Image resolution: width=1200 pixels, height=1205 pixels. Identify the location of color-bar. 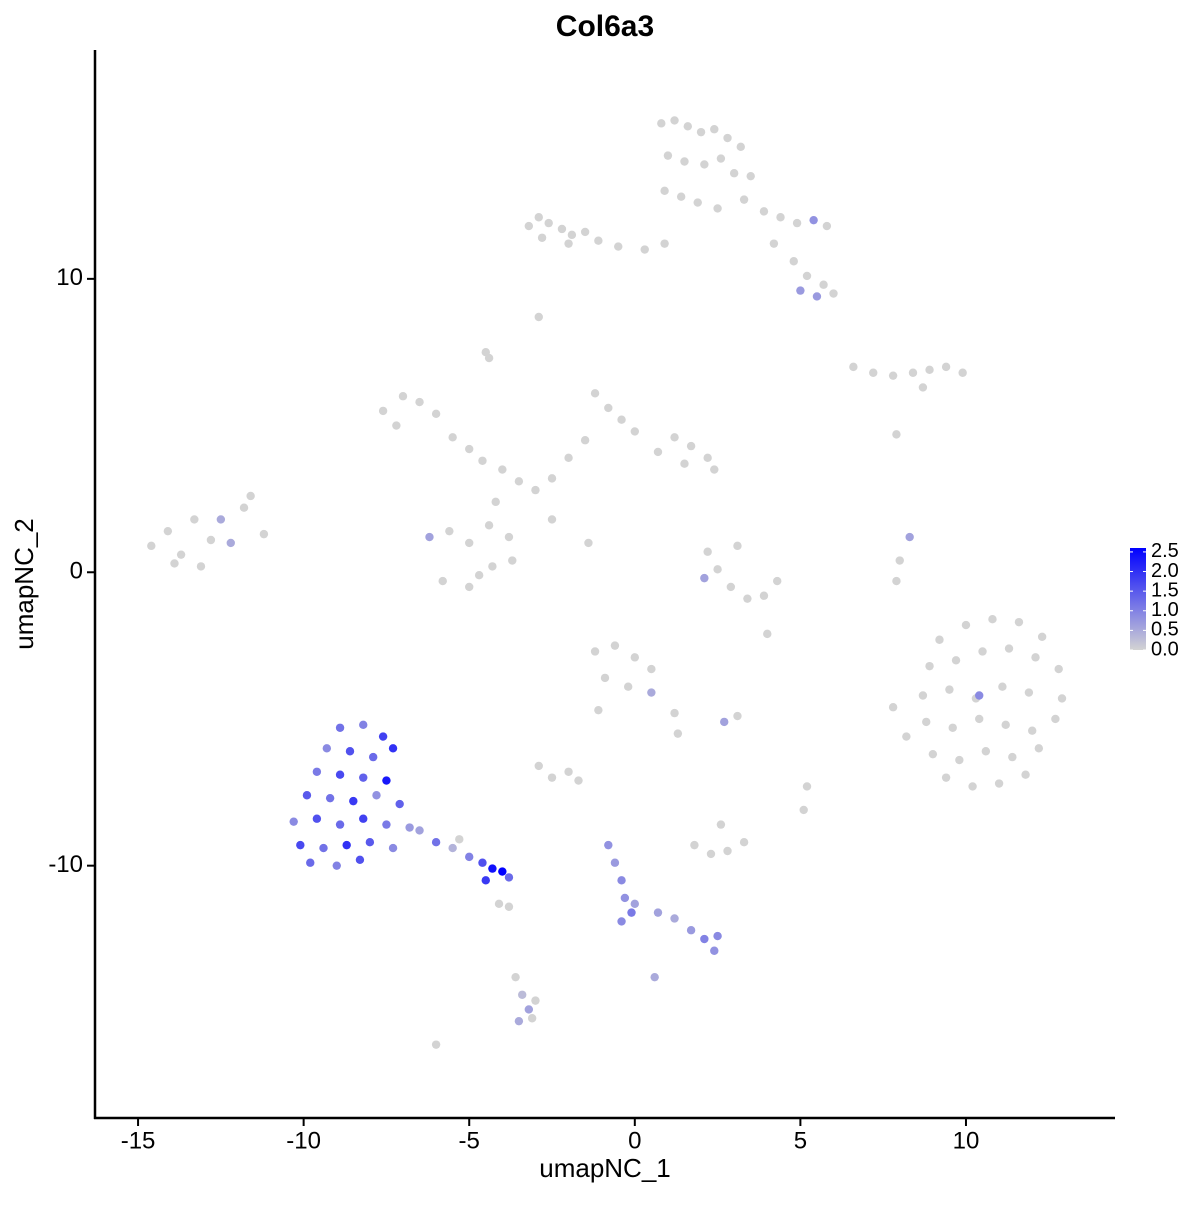
(1138, 599).